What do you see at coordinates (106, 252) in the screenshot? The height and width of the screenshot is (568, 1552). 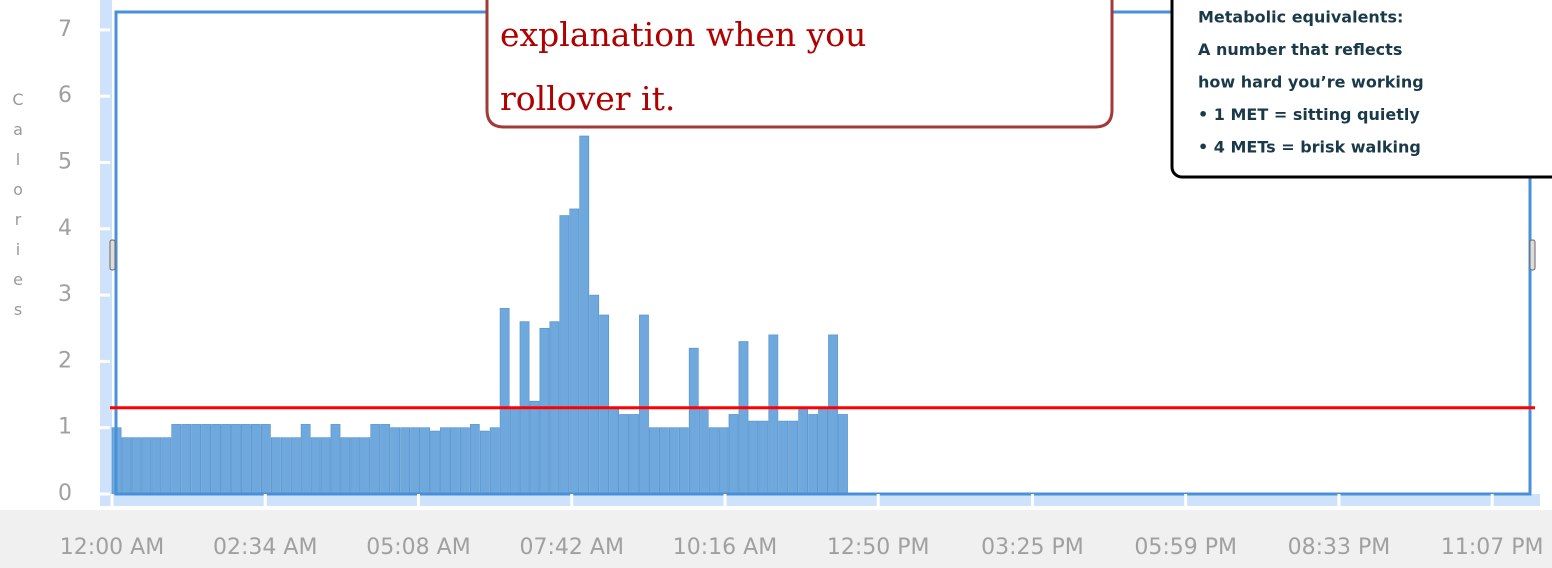 I see `y-slider` at bounding box center [106, 252].